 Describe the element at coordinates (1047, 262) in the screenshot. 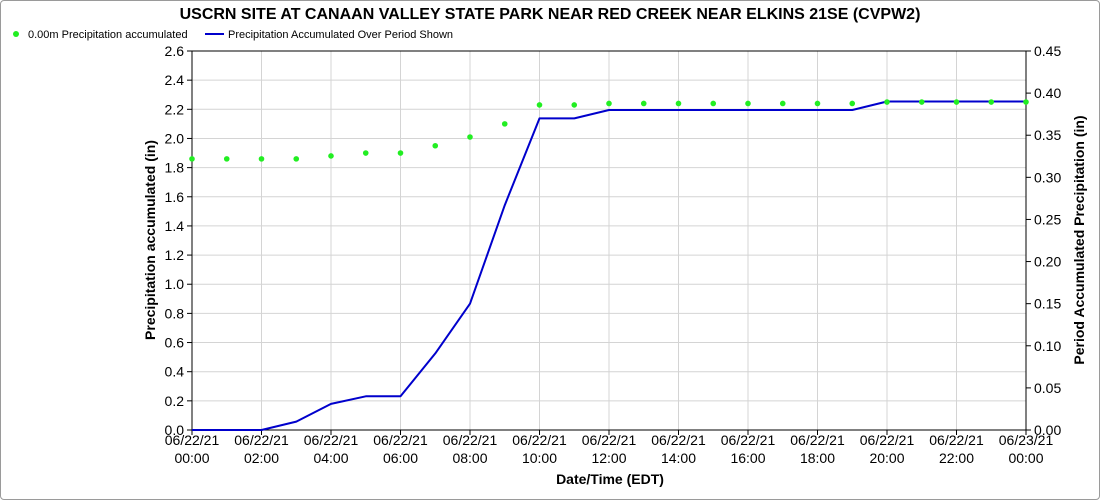

I see `right-tick-label: 0.20` at that location.